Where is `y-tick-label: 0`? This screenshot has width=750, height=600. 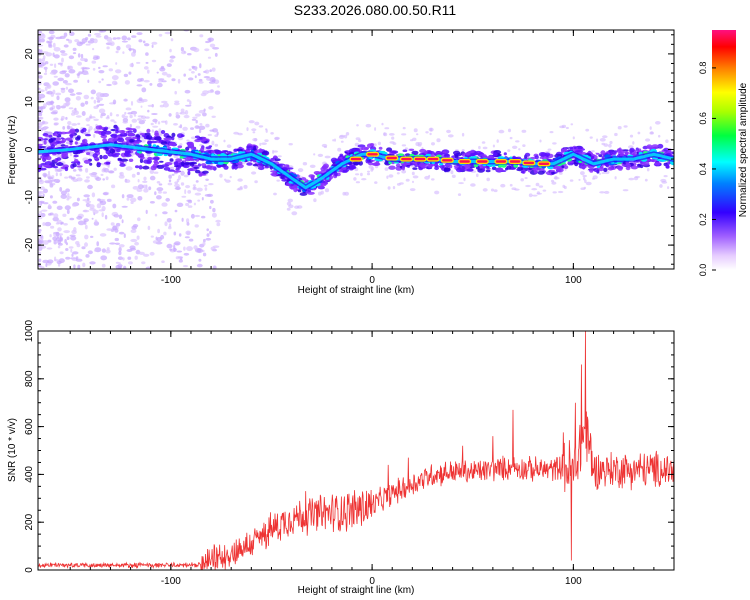
y-tick-label: 0 is located at coordinates (29, 149).